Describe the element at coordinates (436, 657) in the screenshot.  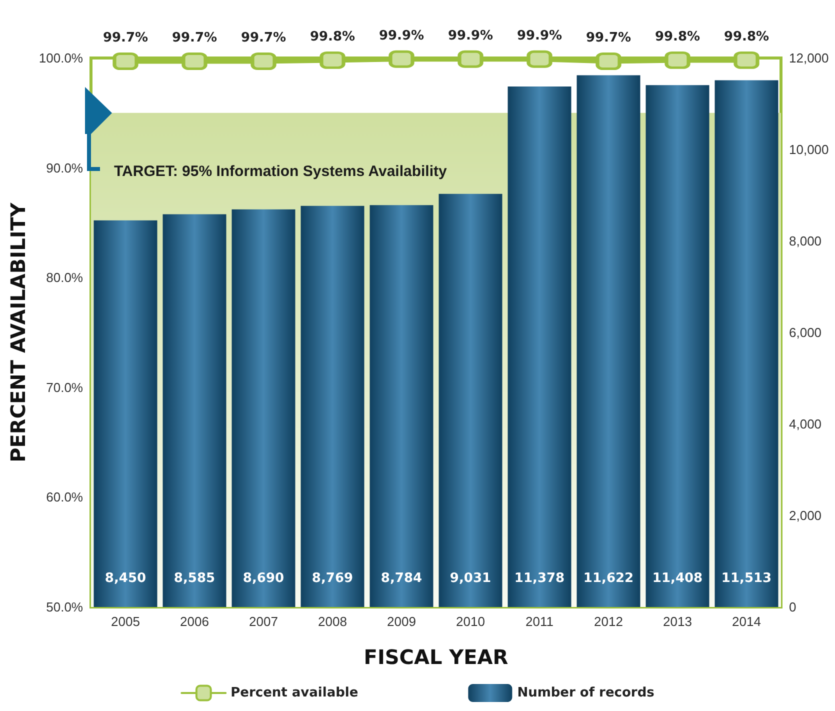
I see `x-axis-title: FISCAL YEAR` at that location.